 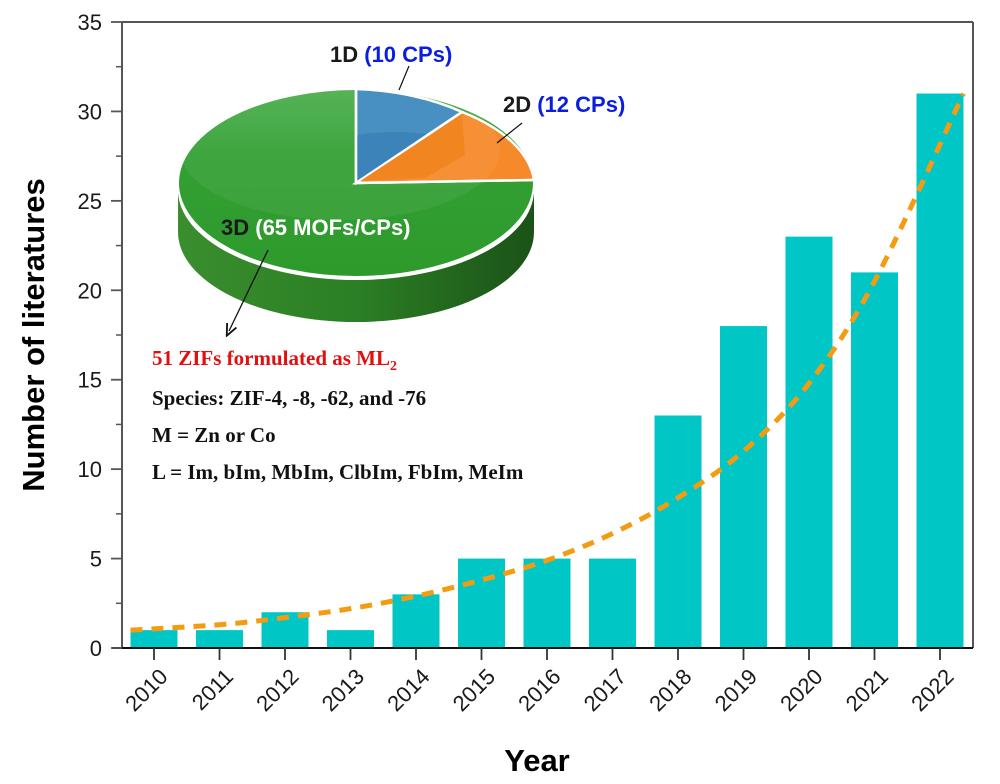 What do you see at coordinates (801, 690) in the screenshot?
I see `x-tick-label: 2020` at bounding box center [801, 690].